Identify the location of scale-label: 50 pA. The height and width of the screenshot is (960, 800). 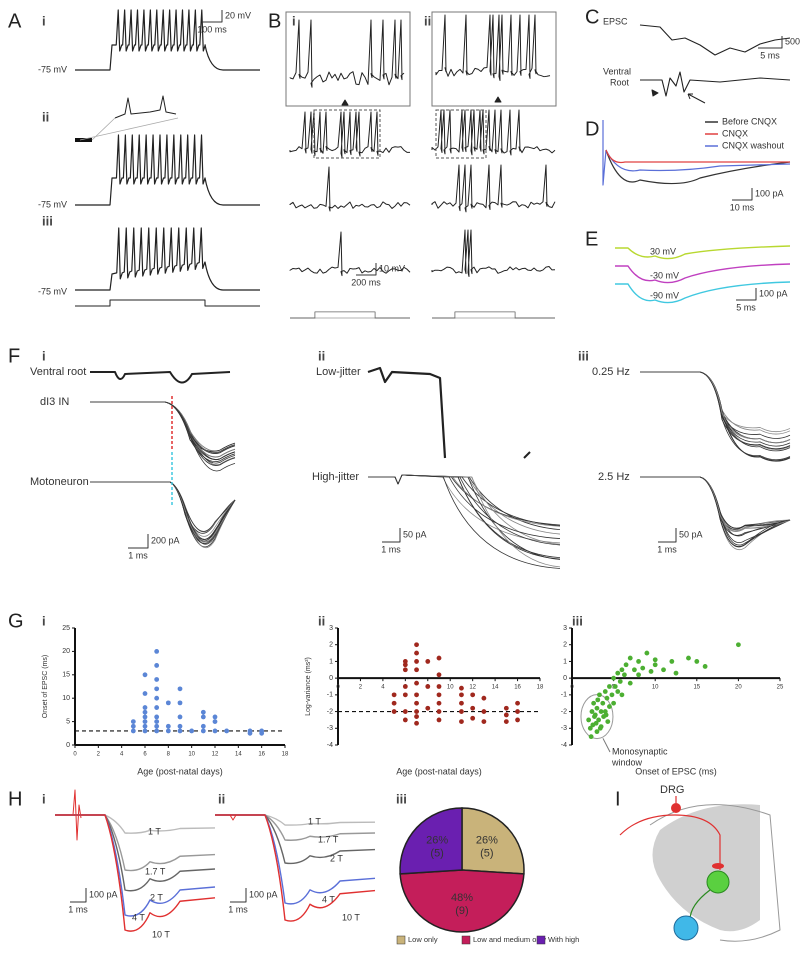
(691, 534).